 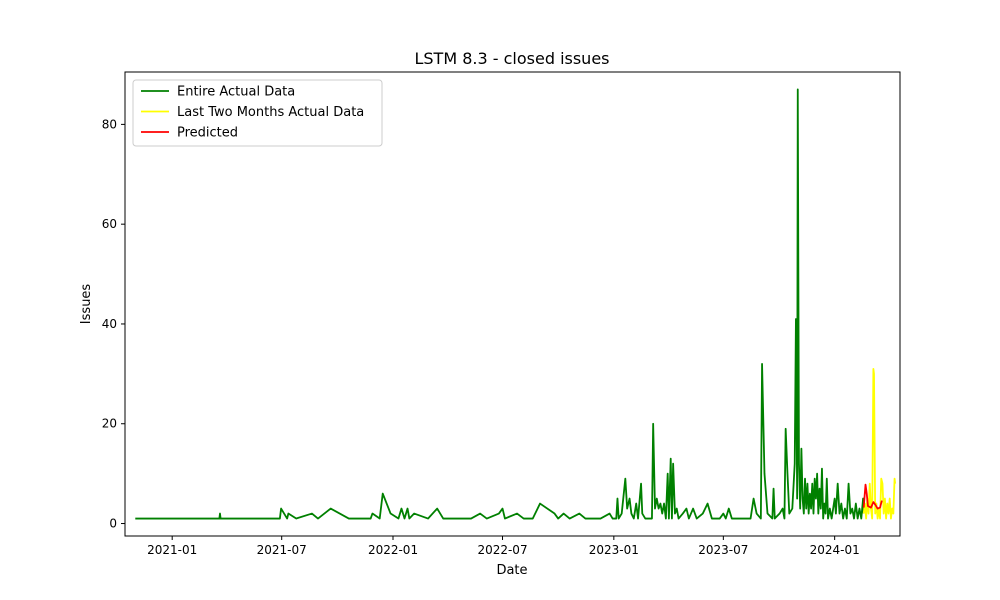 I want to click on y-tick-label: 80, so click(x=109, y=124).